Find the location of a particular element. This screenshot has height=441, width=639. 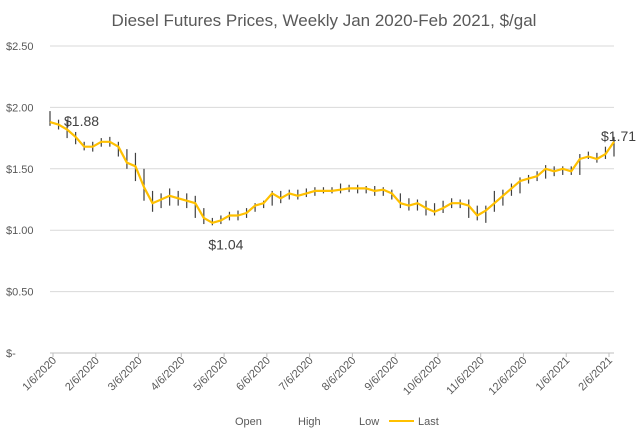

x-tick-label: 12/6/2020 is located at coordinates (507, 376).